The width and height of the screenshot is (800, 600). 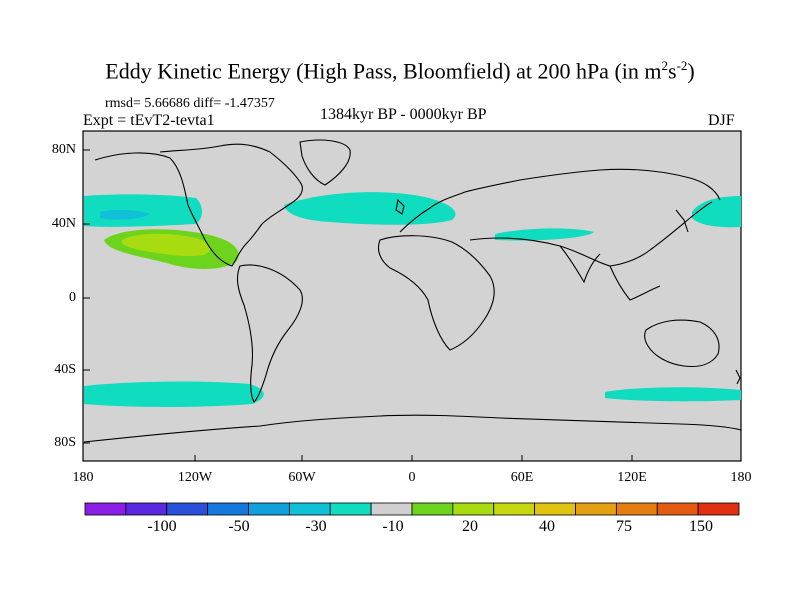 I want to click on stats-text: rmsd= 5.66686 diff= -1.47357, so click(x=190, y=103).